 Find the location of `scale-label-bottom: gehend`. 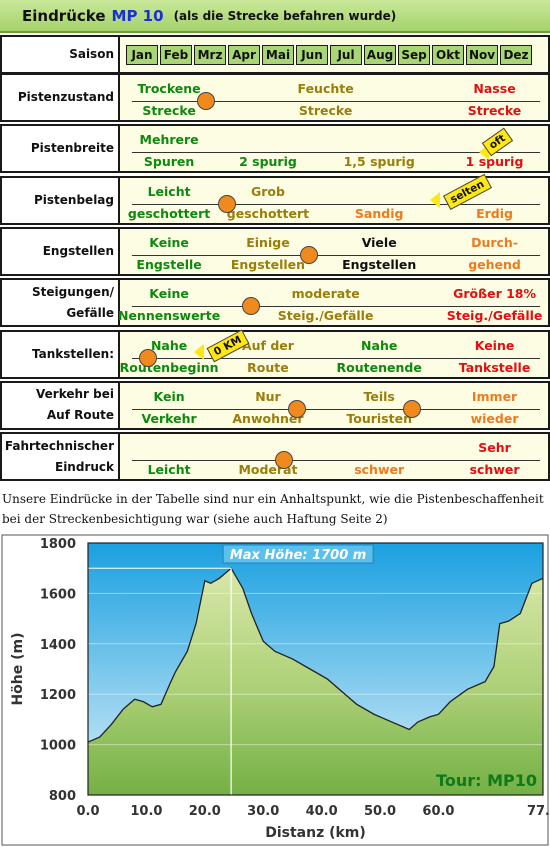

scale-label-bottom: gehend is located at coordinates (494, 264).